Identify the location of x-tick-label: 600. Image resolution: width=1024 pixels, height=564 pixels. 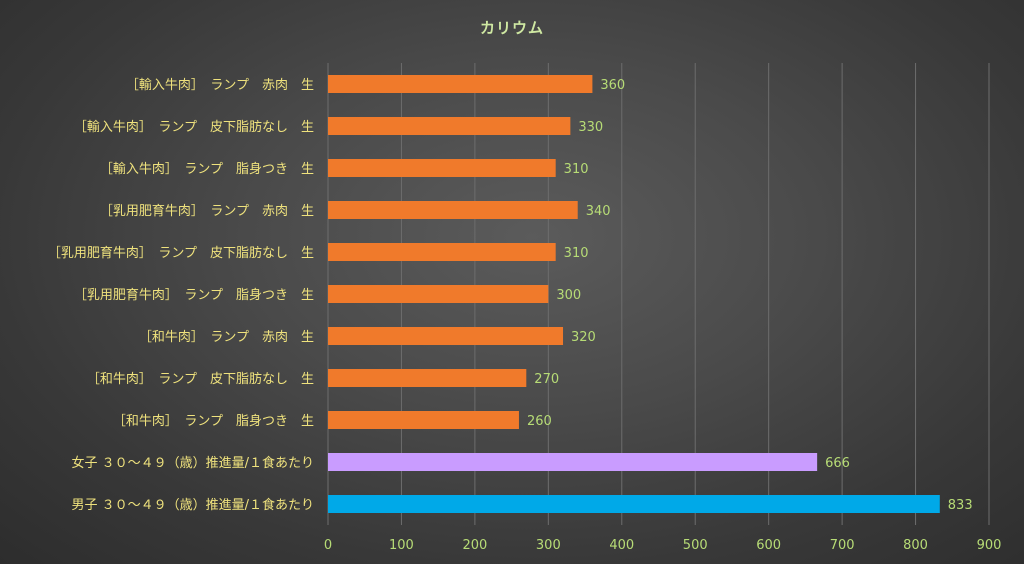
(768, 545).